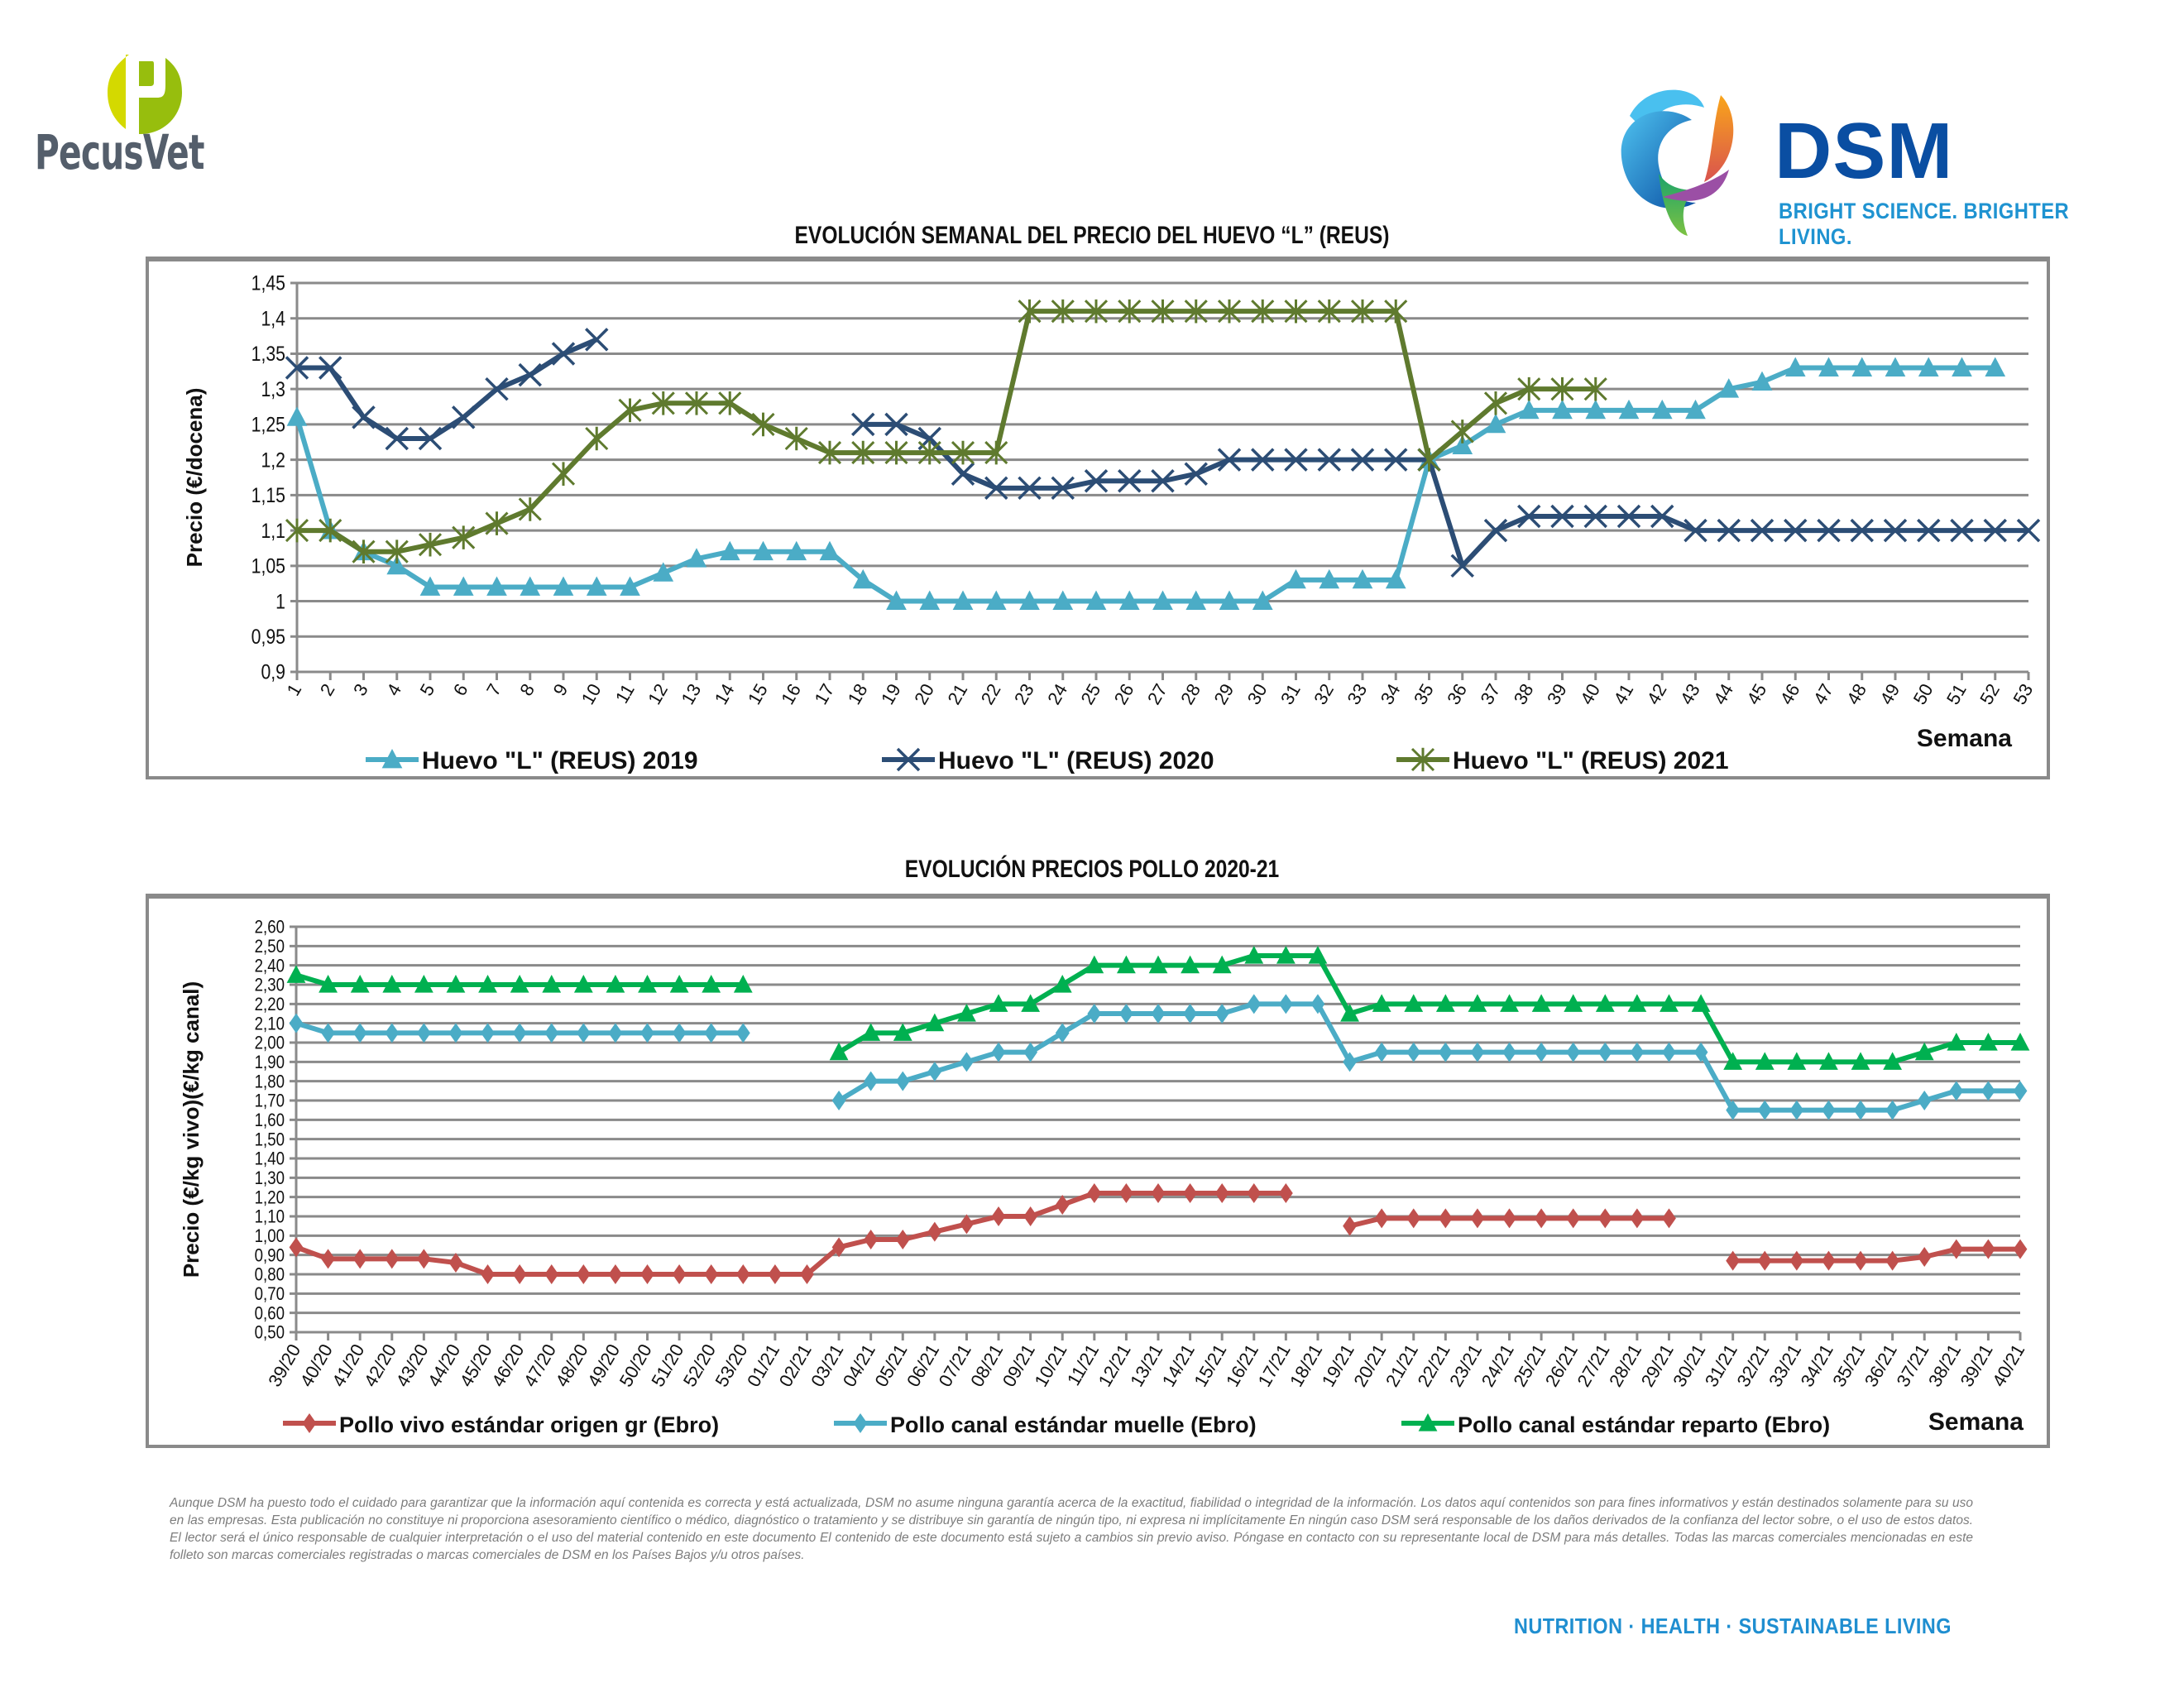 The image size is (2184, 1688). Describe the element at coordinates (1424, 694) in the screenshot. I see `x-tick-label: 35` at that location.